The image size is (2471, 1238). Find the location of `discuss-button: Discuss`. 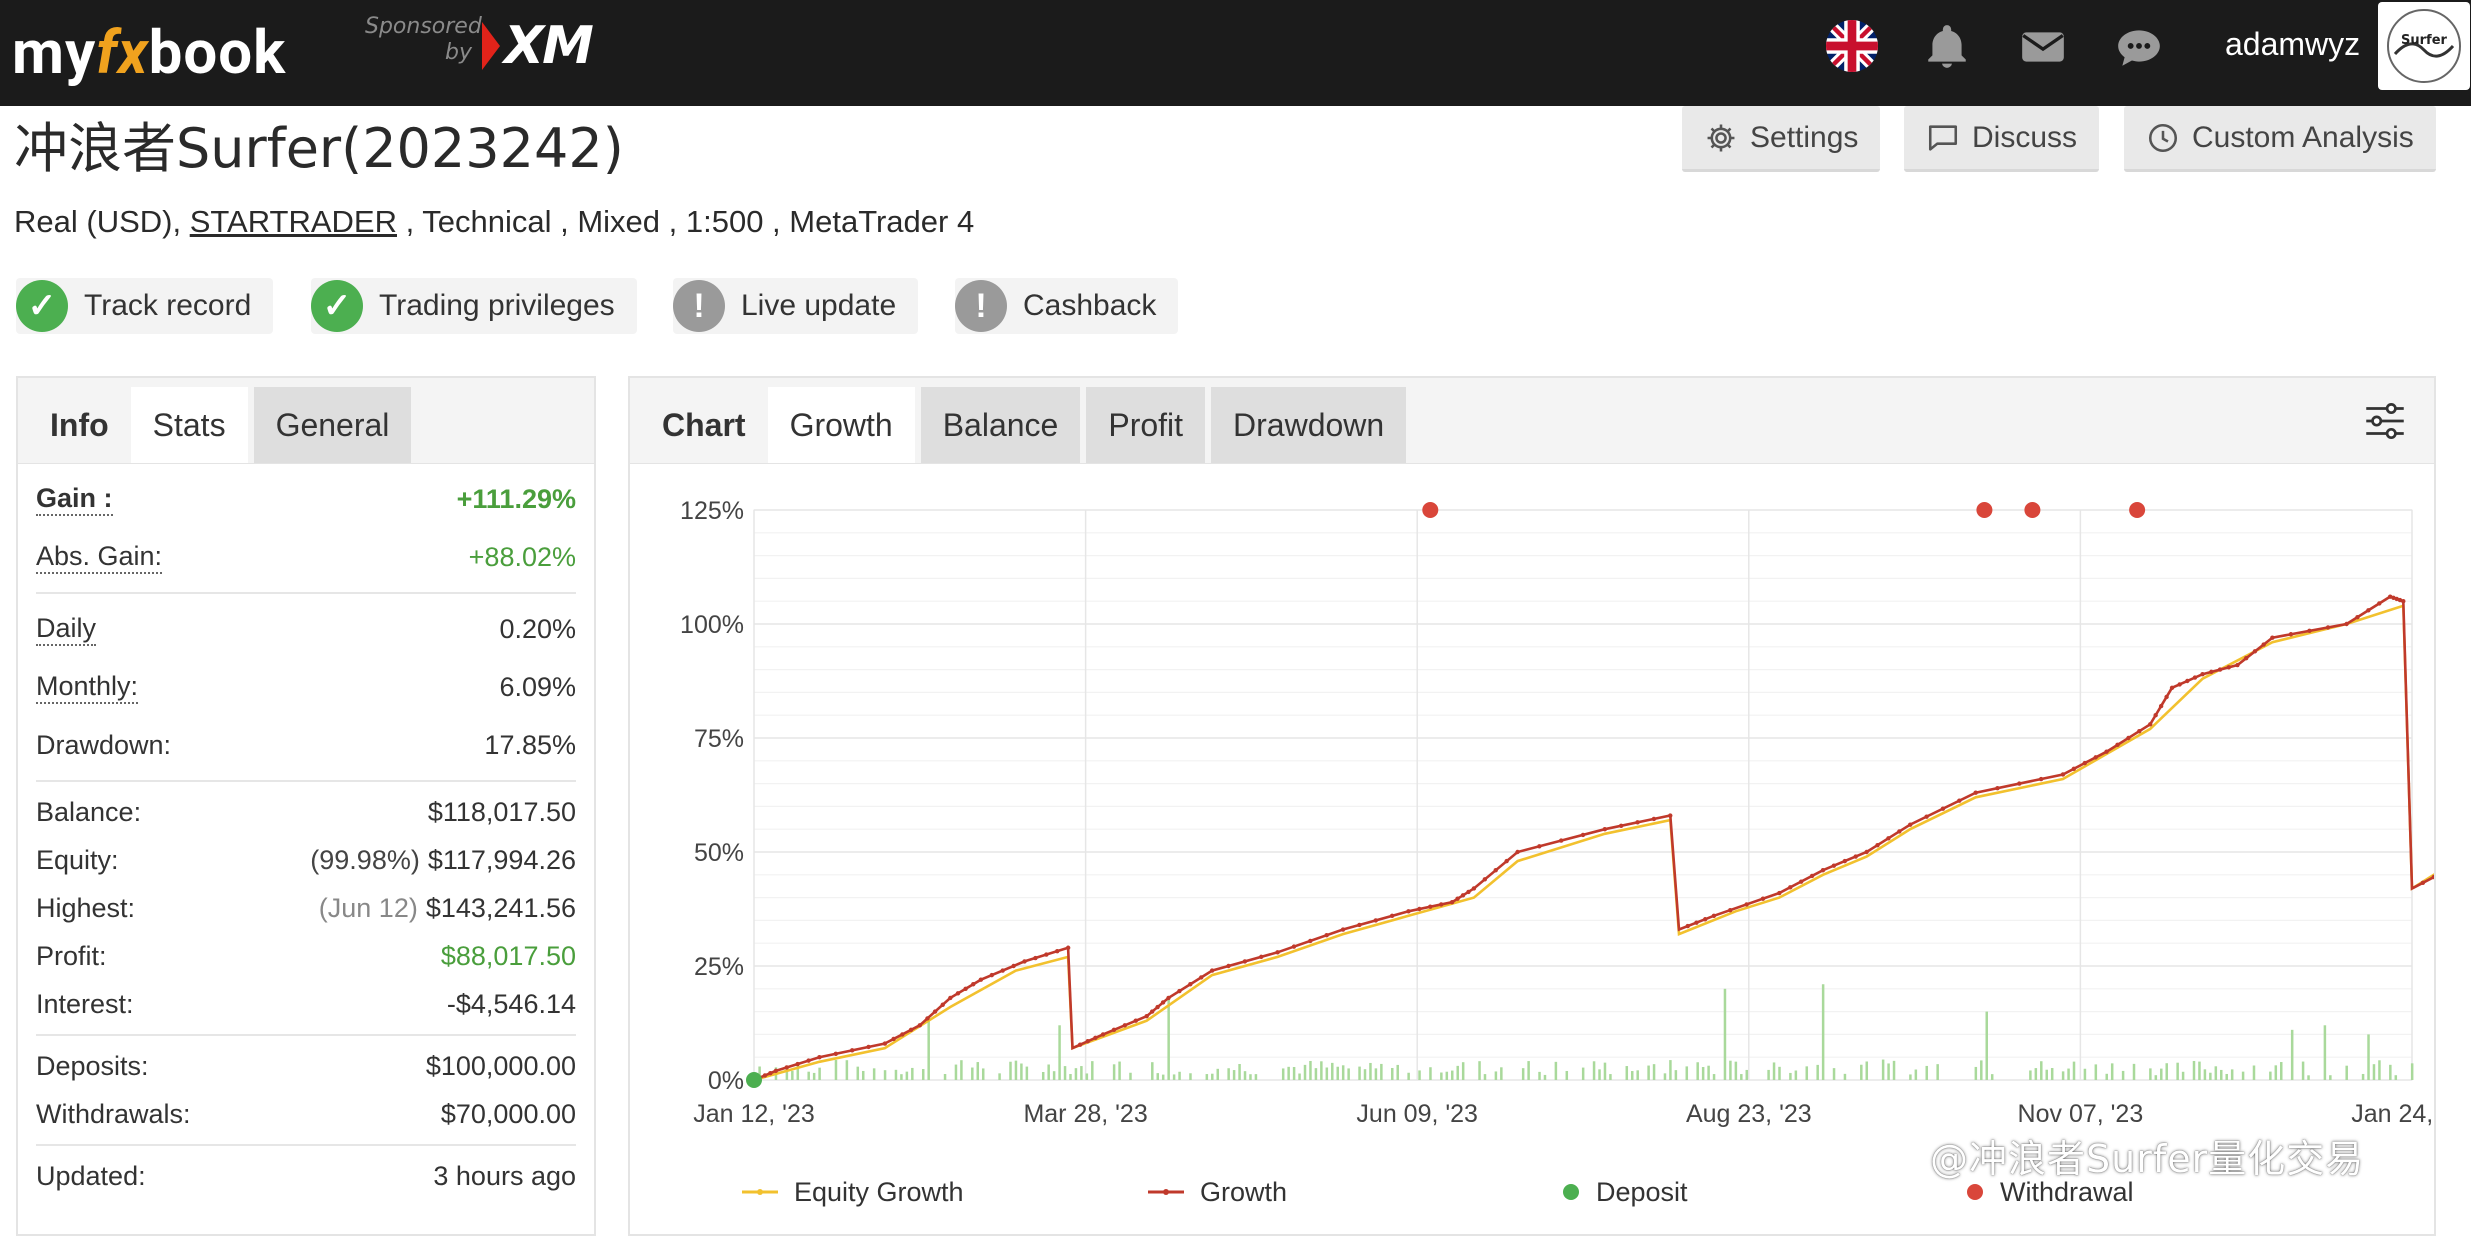

discuss-button: Discuss is located at coordinates (2002, 139).